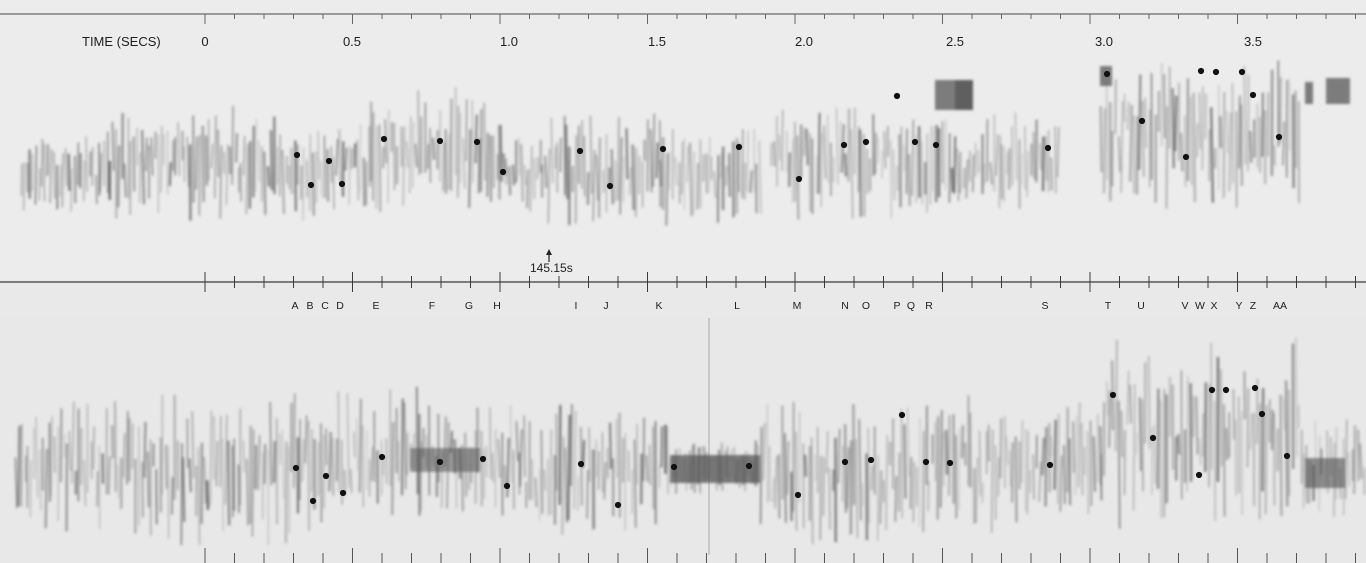  Describe the element at coordinates (432, 306) in the screenshot. I see `event-label: F` at that location.